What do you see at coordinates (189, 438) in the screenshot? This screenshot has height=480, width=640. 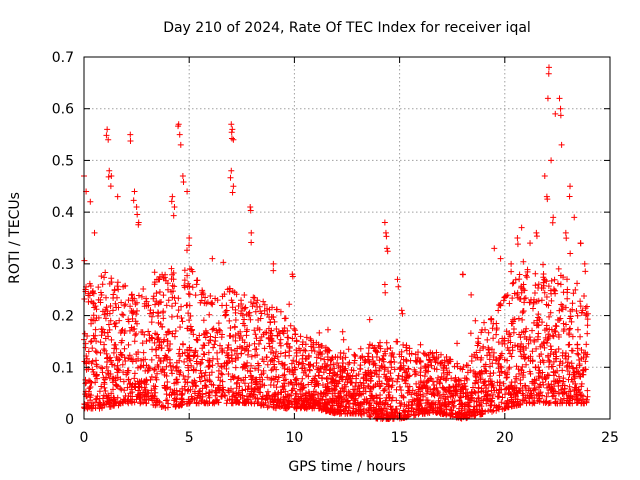 I see `x-tick-label: 5` at bounding box center [189, 438].